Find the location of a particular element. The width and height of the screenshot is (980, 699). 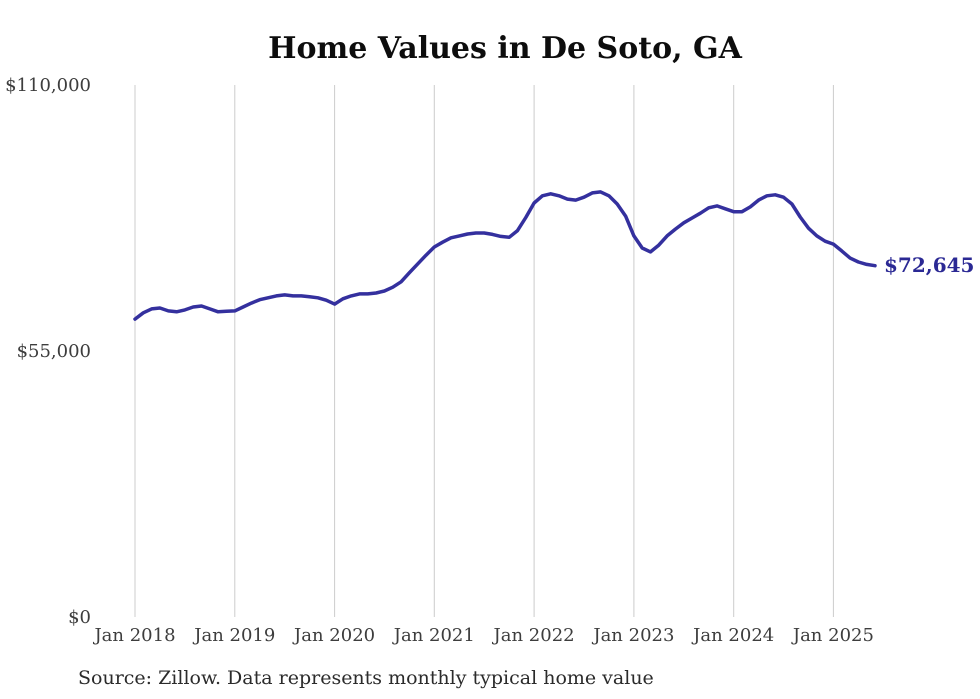

xtick-jan-2018: Jan 2018 is located at coordinates (133, 635).